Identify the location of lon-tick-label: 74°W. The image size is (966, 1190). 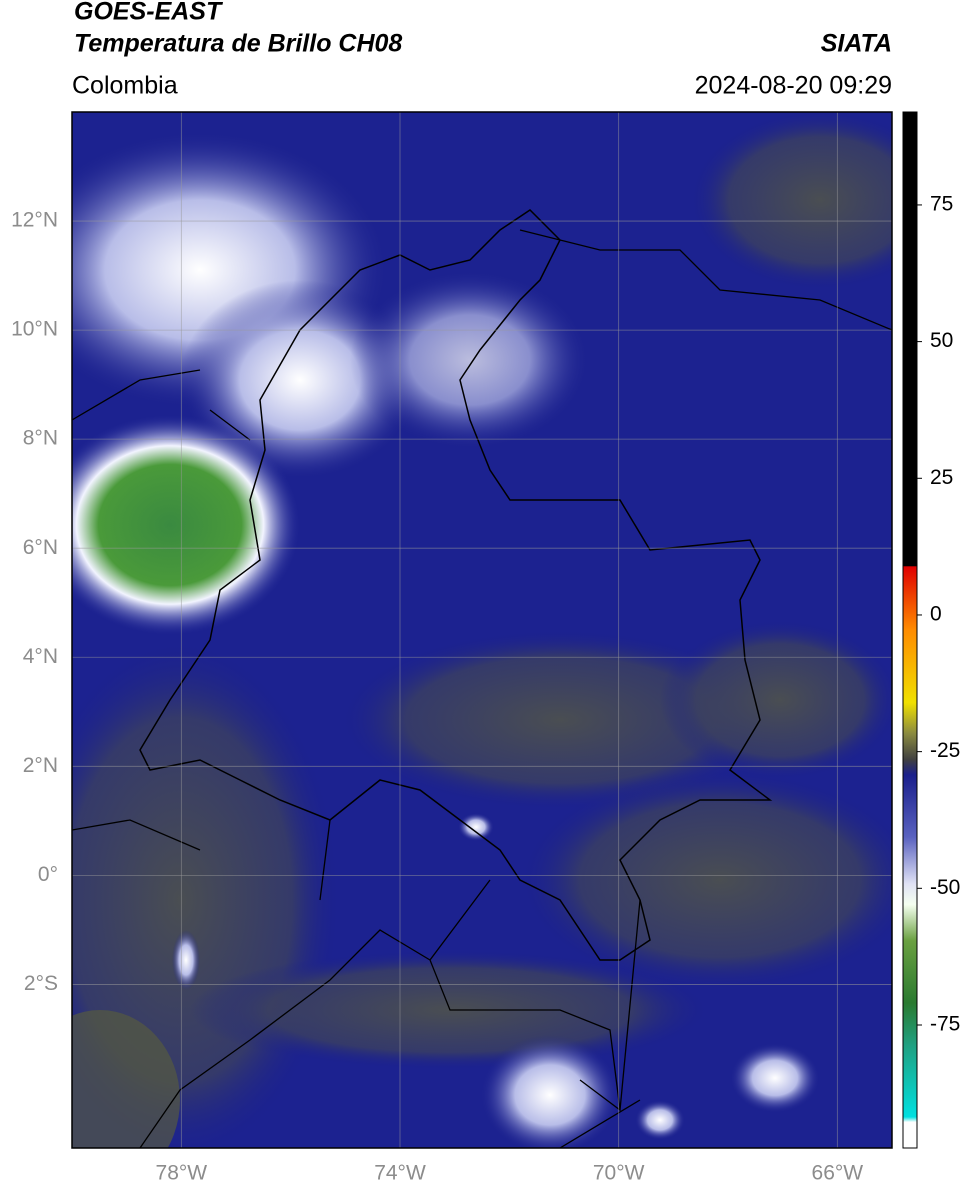
(400, 1173).